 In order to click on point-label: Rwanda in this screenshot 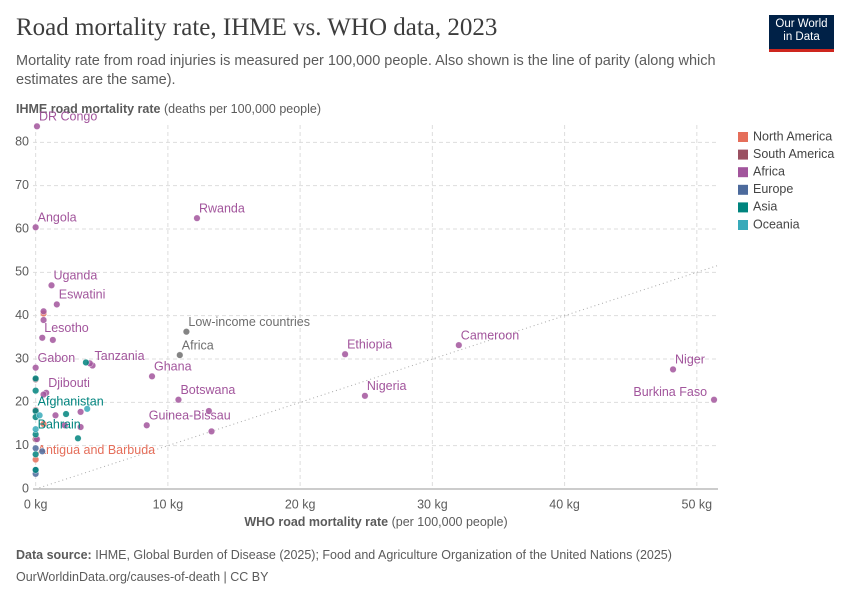, I will do `click(222, 208)`.